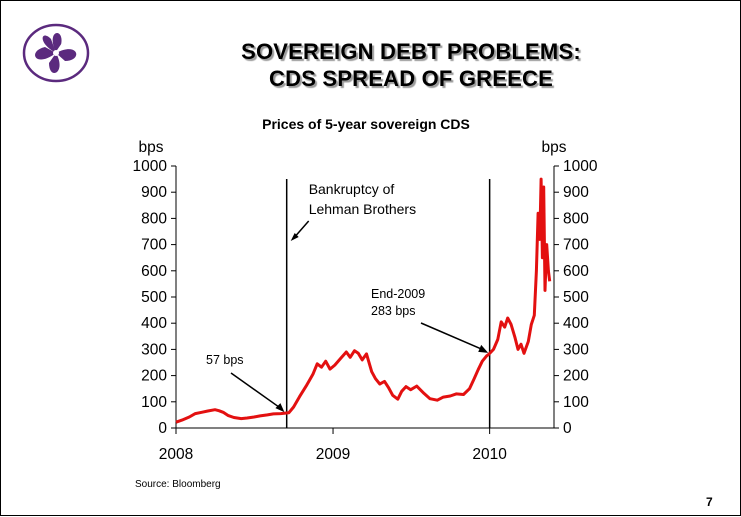 This screenshot has width=741, height=517. What do you see at coordinates (151, 147) in the screenshot?
I see `y-axis-unit-left: bps` at bounding box center [151, 147].